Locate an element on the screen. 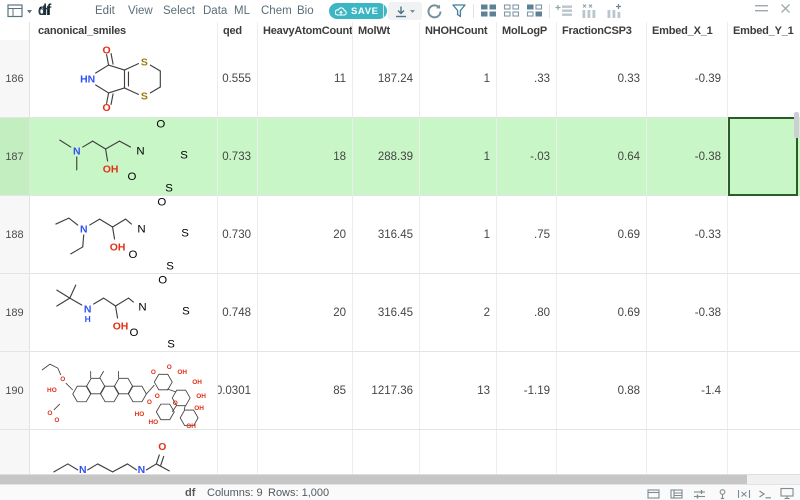 This screenshot has width=800, height=500. molecule-cell: N N O is located at coordinates (124, 452).